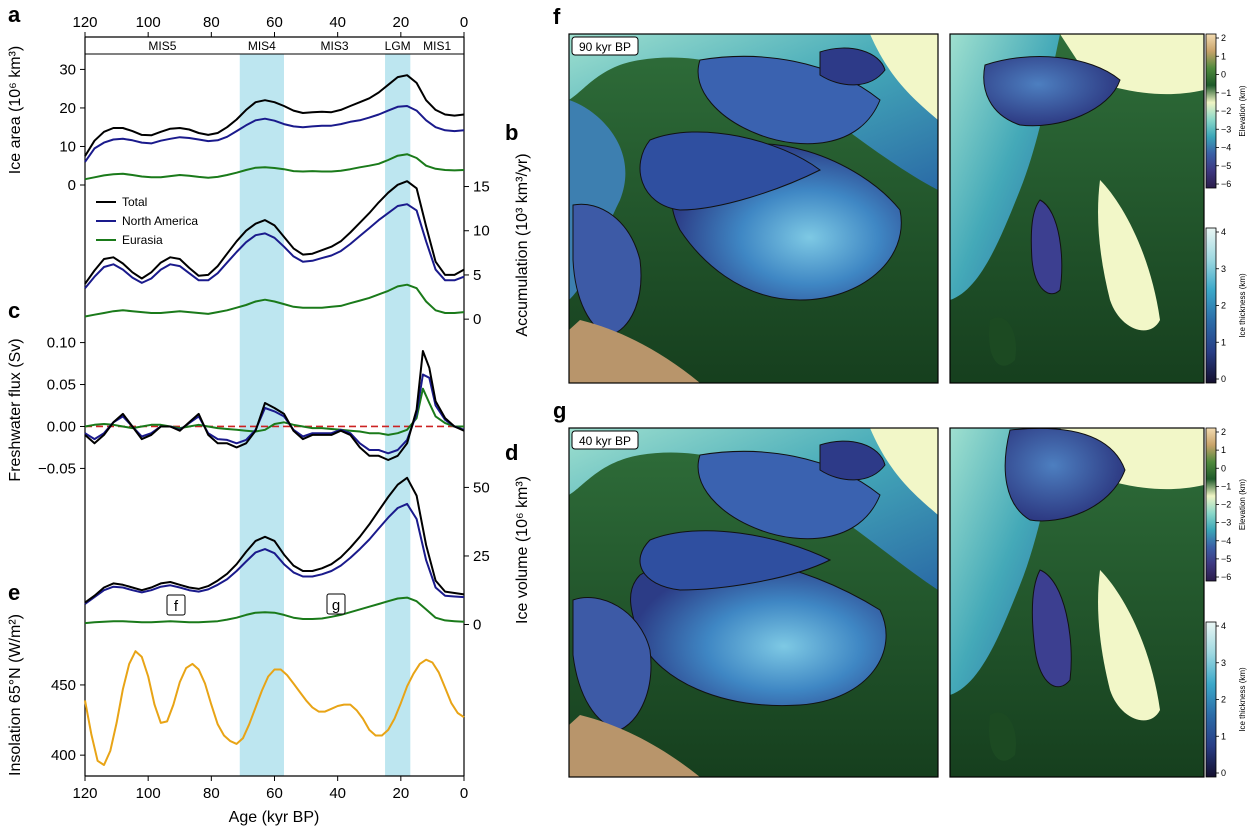  Describe the element at coordinates (1077, 208) in the screenshot. I see `map-f-eurasia` at that location.